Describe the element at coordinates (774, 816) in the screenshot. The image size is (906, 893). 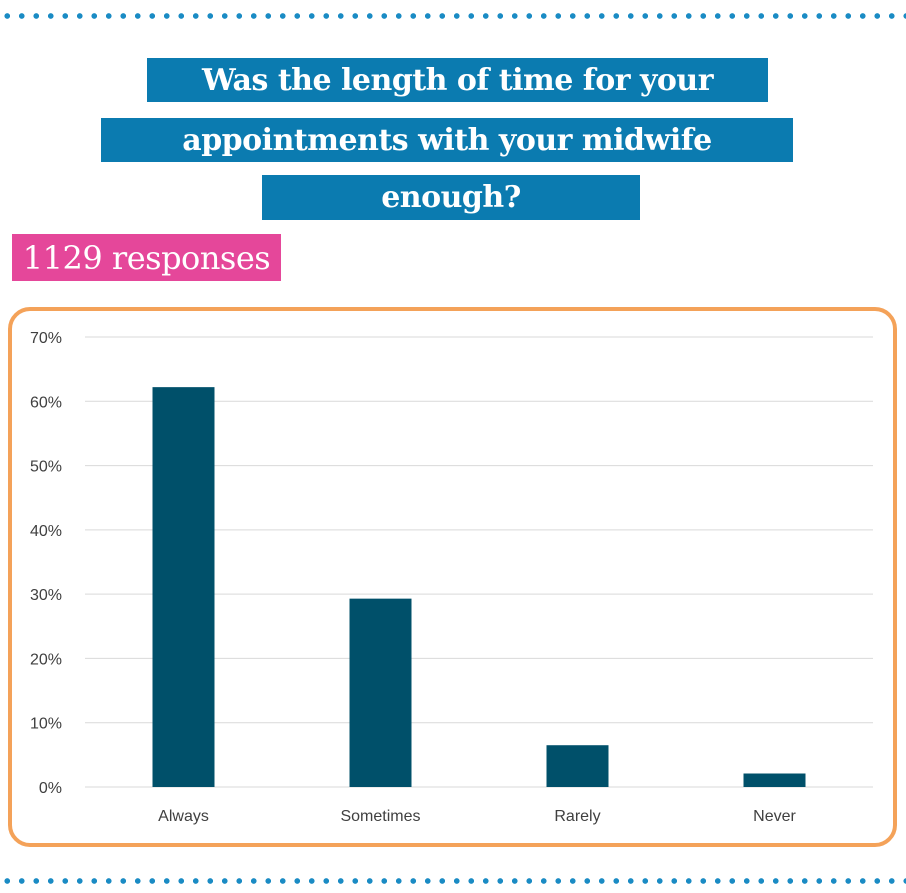
I see `x-category-label: Never` at that location.